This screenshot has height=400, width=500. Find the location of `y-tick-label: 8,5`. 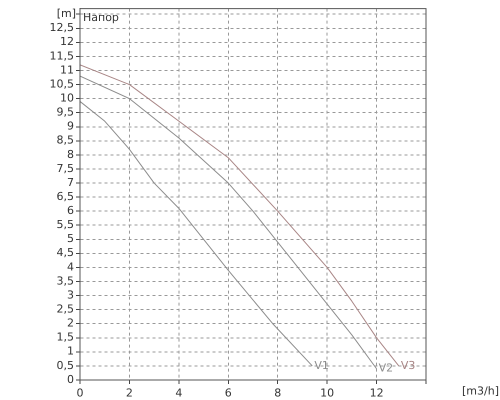

y-tick-label: 8,5 is located at coordinates (65, 140).